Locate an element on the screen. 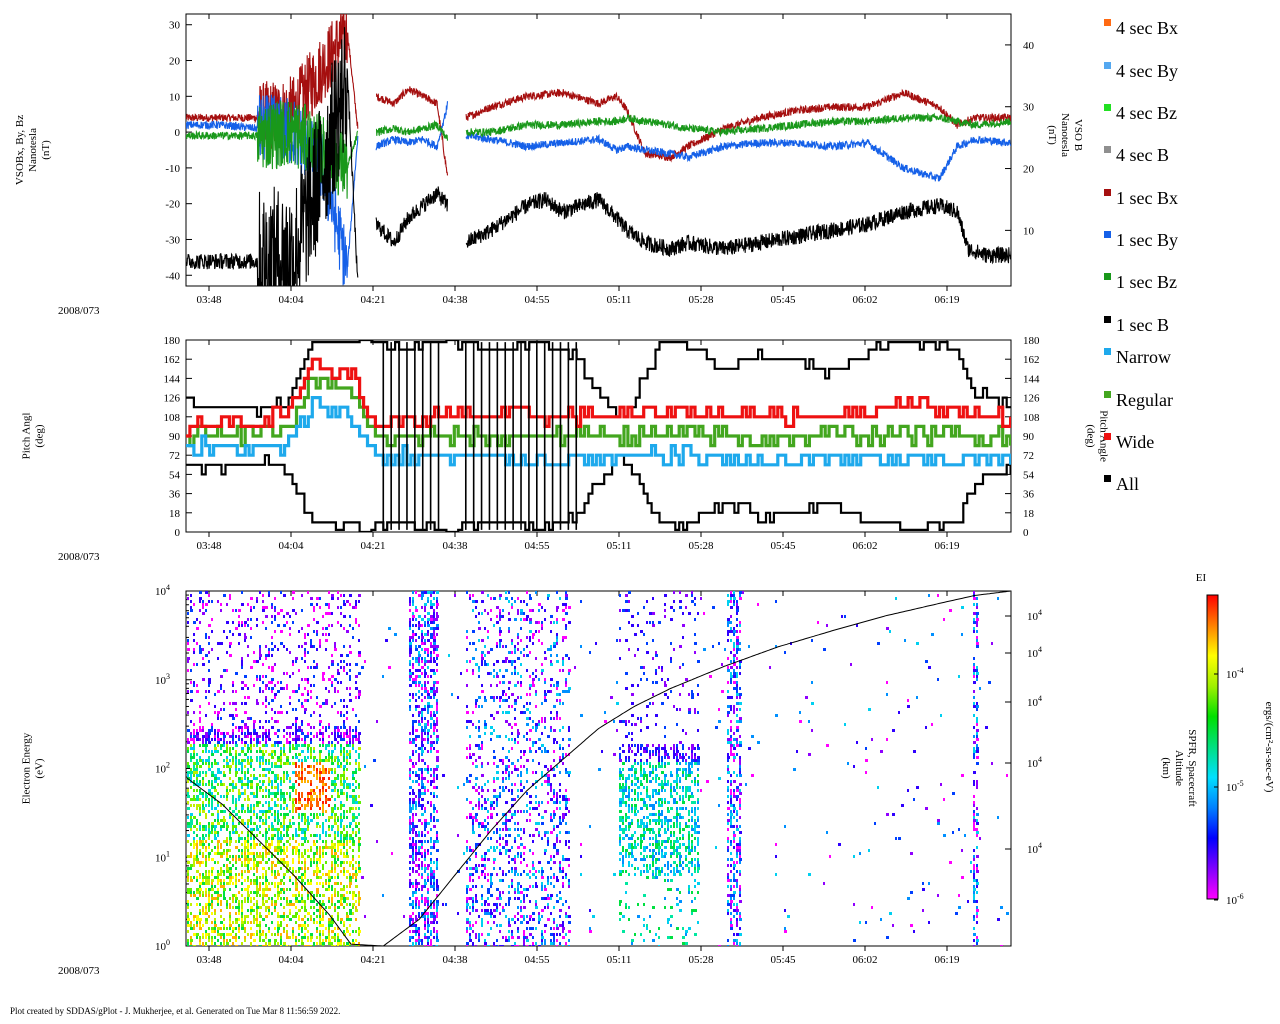 The height and width of the screenshot is (1024, 1280). energy-y-axis-label-line: Electron Energy is located at coordinates (27, 768).